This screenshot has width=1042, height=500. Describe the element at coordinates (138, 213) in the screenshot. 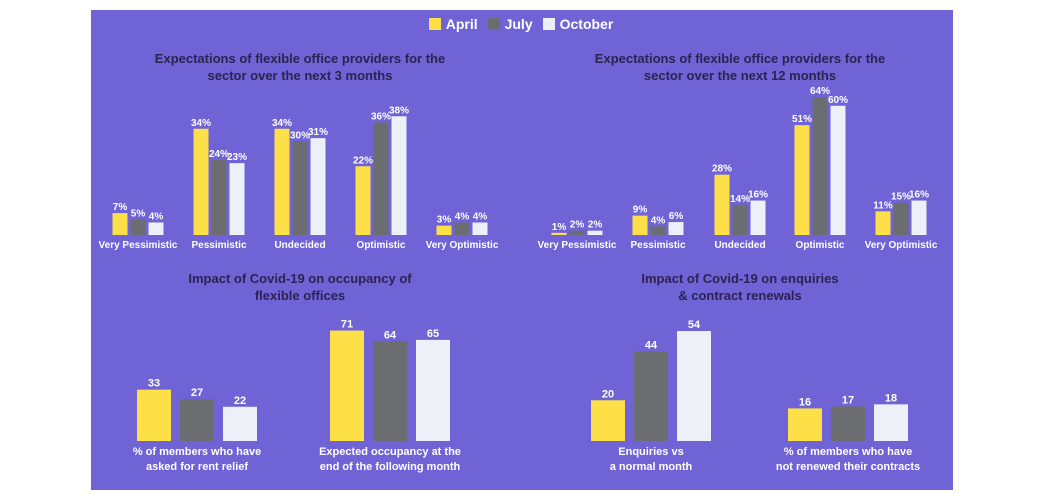

I see `data-label: 5%` at that location.